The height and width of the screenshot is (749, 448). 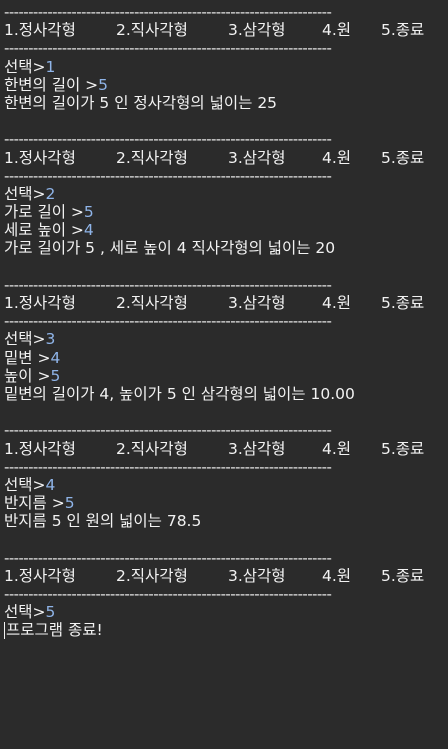 What do you see at coordinates (44, 230) in the screenshot?
I see `prompt-text: 세로 높이 >` at bounding box center [44, 230].